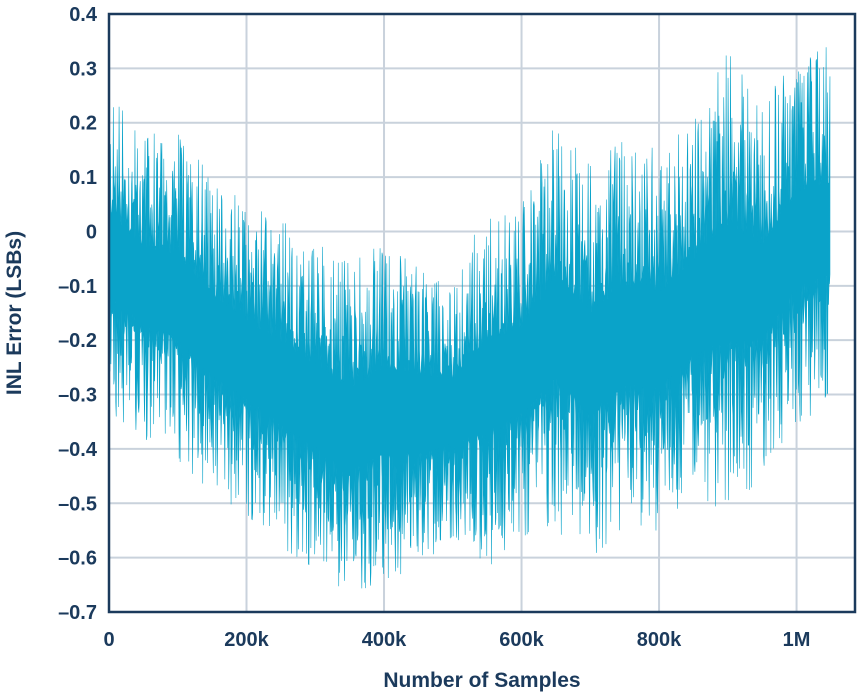  Describe the element at coordinates (77, 287) in the screenshot. I see `y-tick-label: –0.1` at that location.